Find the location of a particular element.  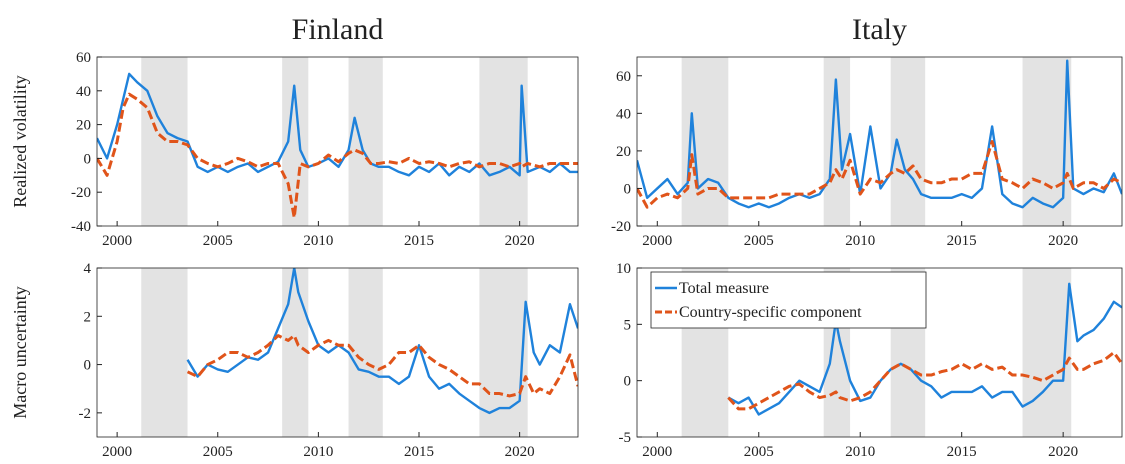

panel-title: Finland is located at coordinates (338, 29).